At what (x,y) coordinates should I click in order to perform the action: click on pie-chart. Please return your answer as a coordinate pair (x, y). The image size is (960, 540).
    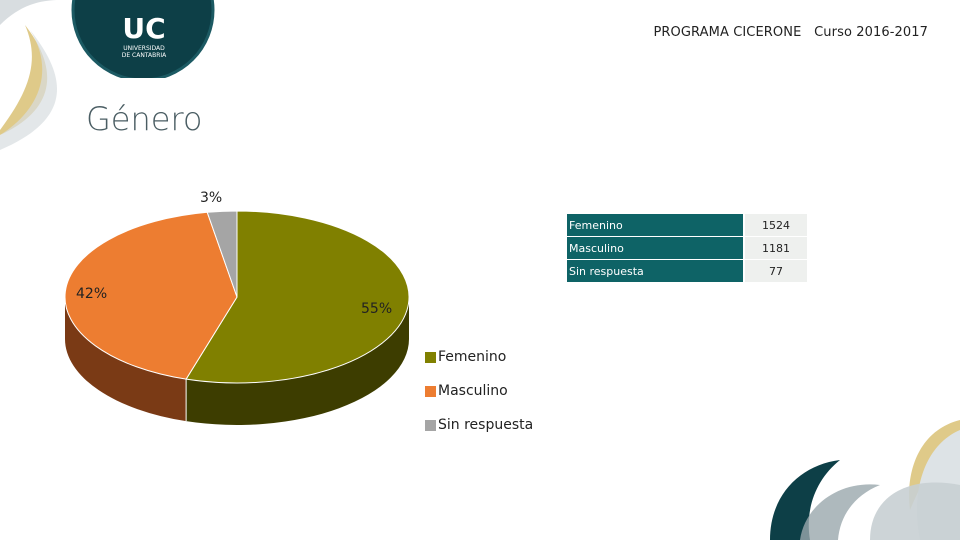
    Looking at the image, I should click on (237, 317).